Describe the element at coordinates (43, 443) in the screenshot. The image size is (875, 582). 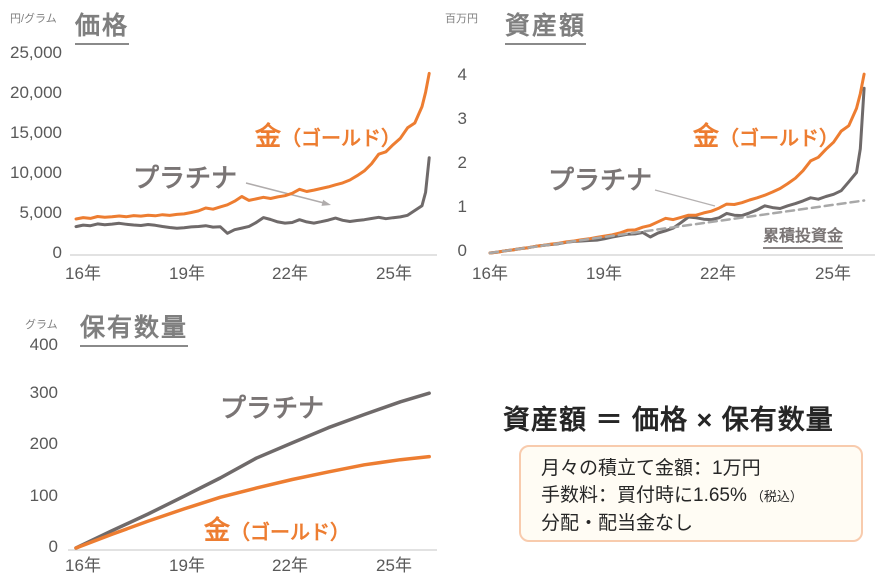
I see `y-tick-label: 200` at that location.